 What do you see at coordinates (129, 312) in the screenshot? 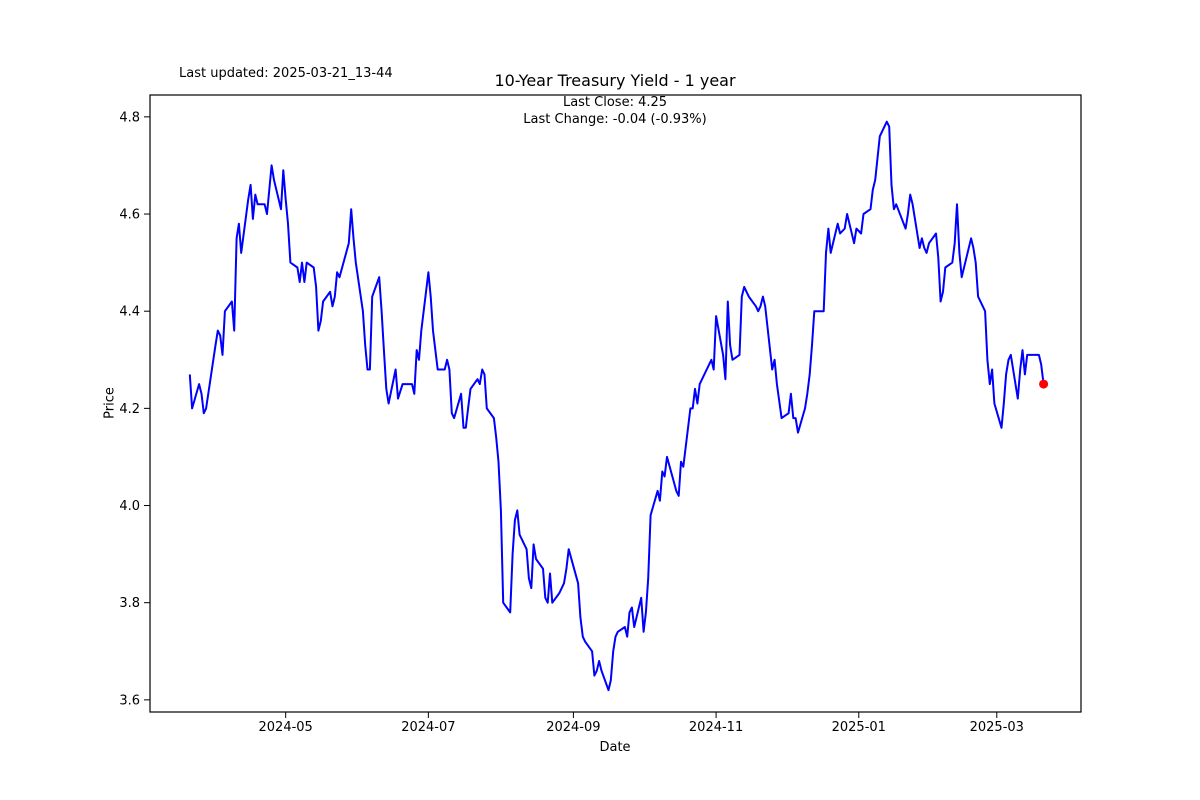
I see `y-tick-label: 4.4` at bounding box center [129, 312].